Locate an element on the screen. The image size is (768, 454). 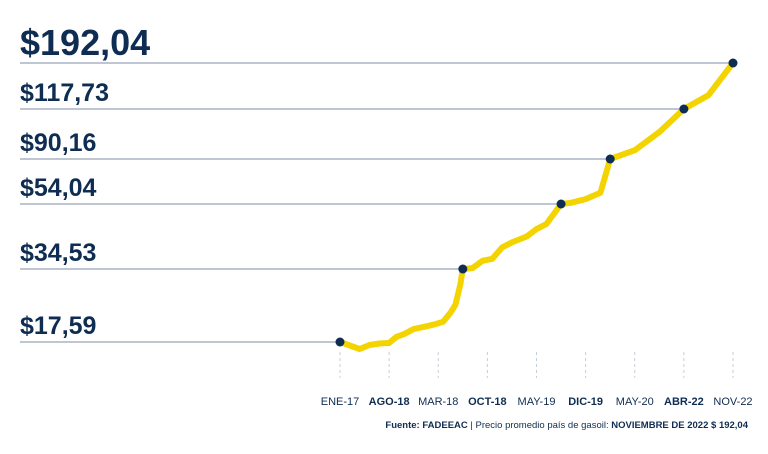
x-tick-label: OCT-18 is located at coordinates (487, 402).